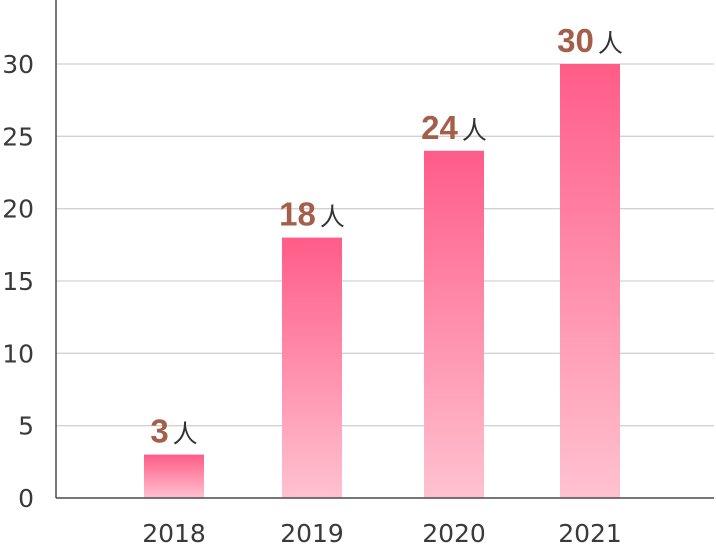  What do you see at coordinates (18, 281) in the screenshot?
I see `y-tick-label: 15` at bounding box center [18, 281].